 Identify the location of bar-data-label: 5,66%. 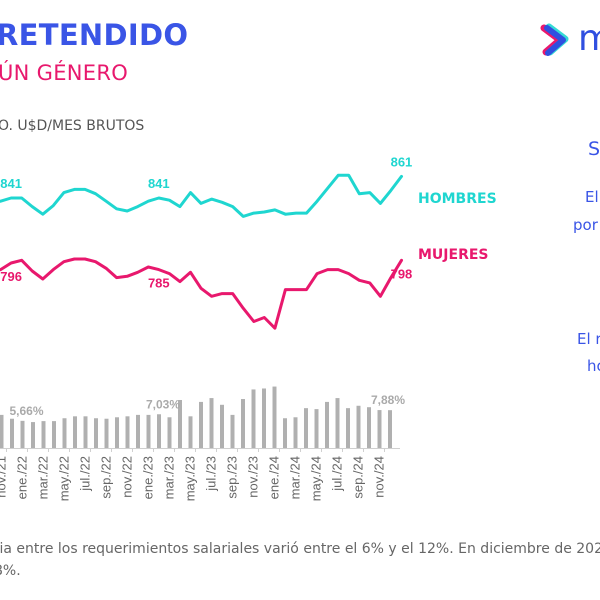
(26, 411).